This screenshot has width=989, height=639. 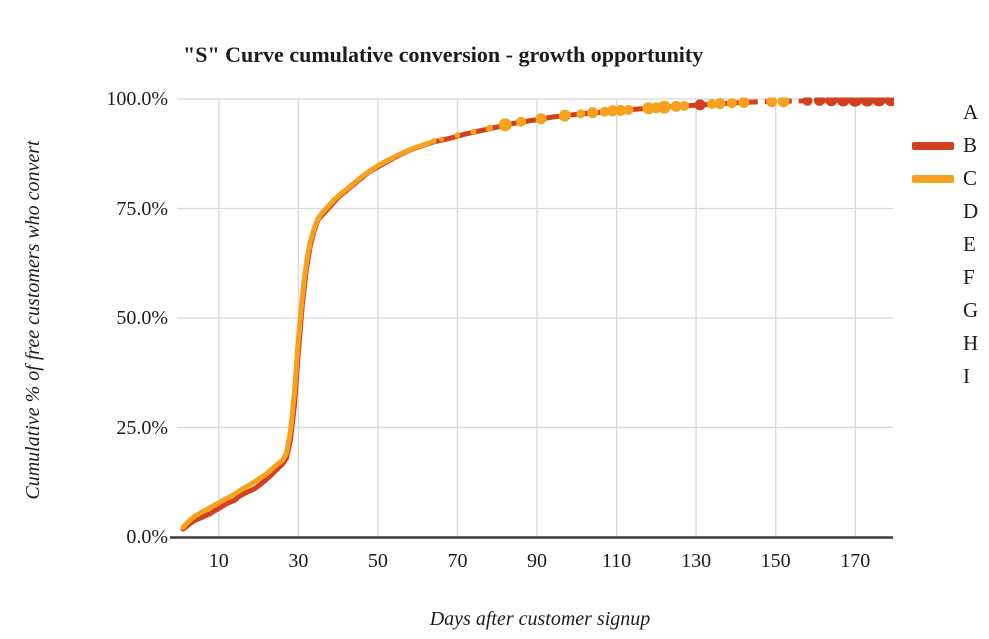 What do you see at coordinates (945, 244) in the screenshot?
I see `legend-item-E: E` at bounding box center [945, 244].